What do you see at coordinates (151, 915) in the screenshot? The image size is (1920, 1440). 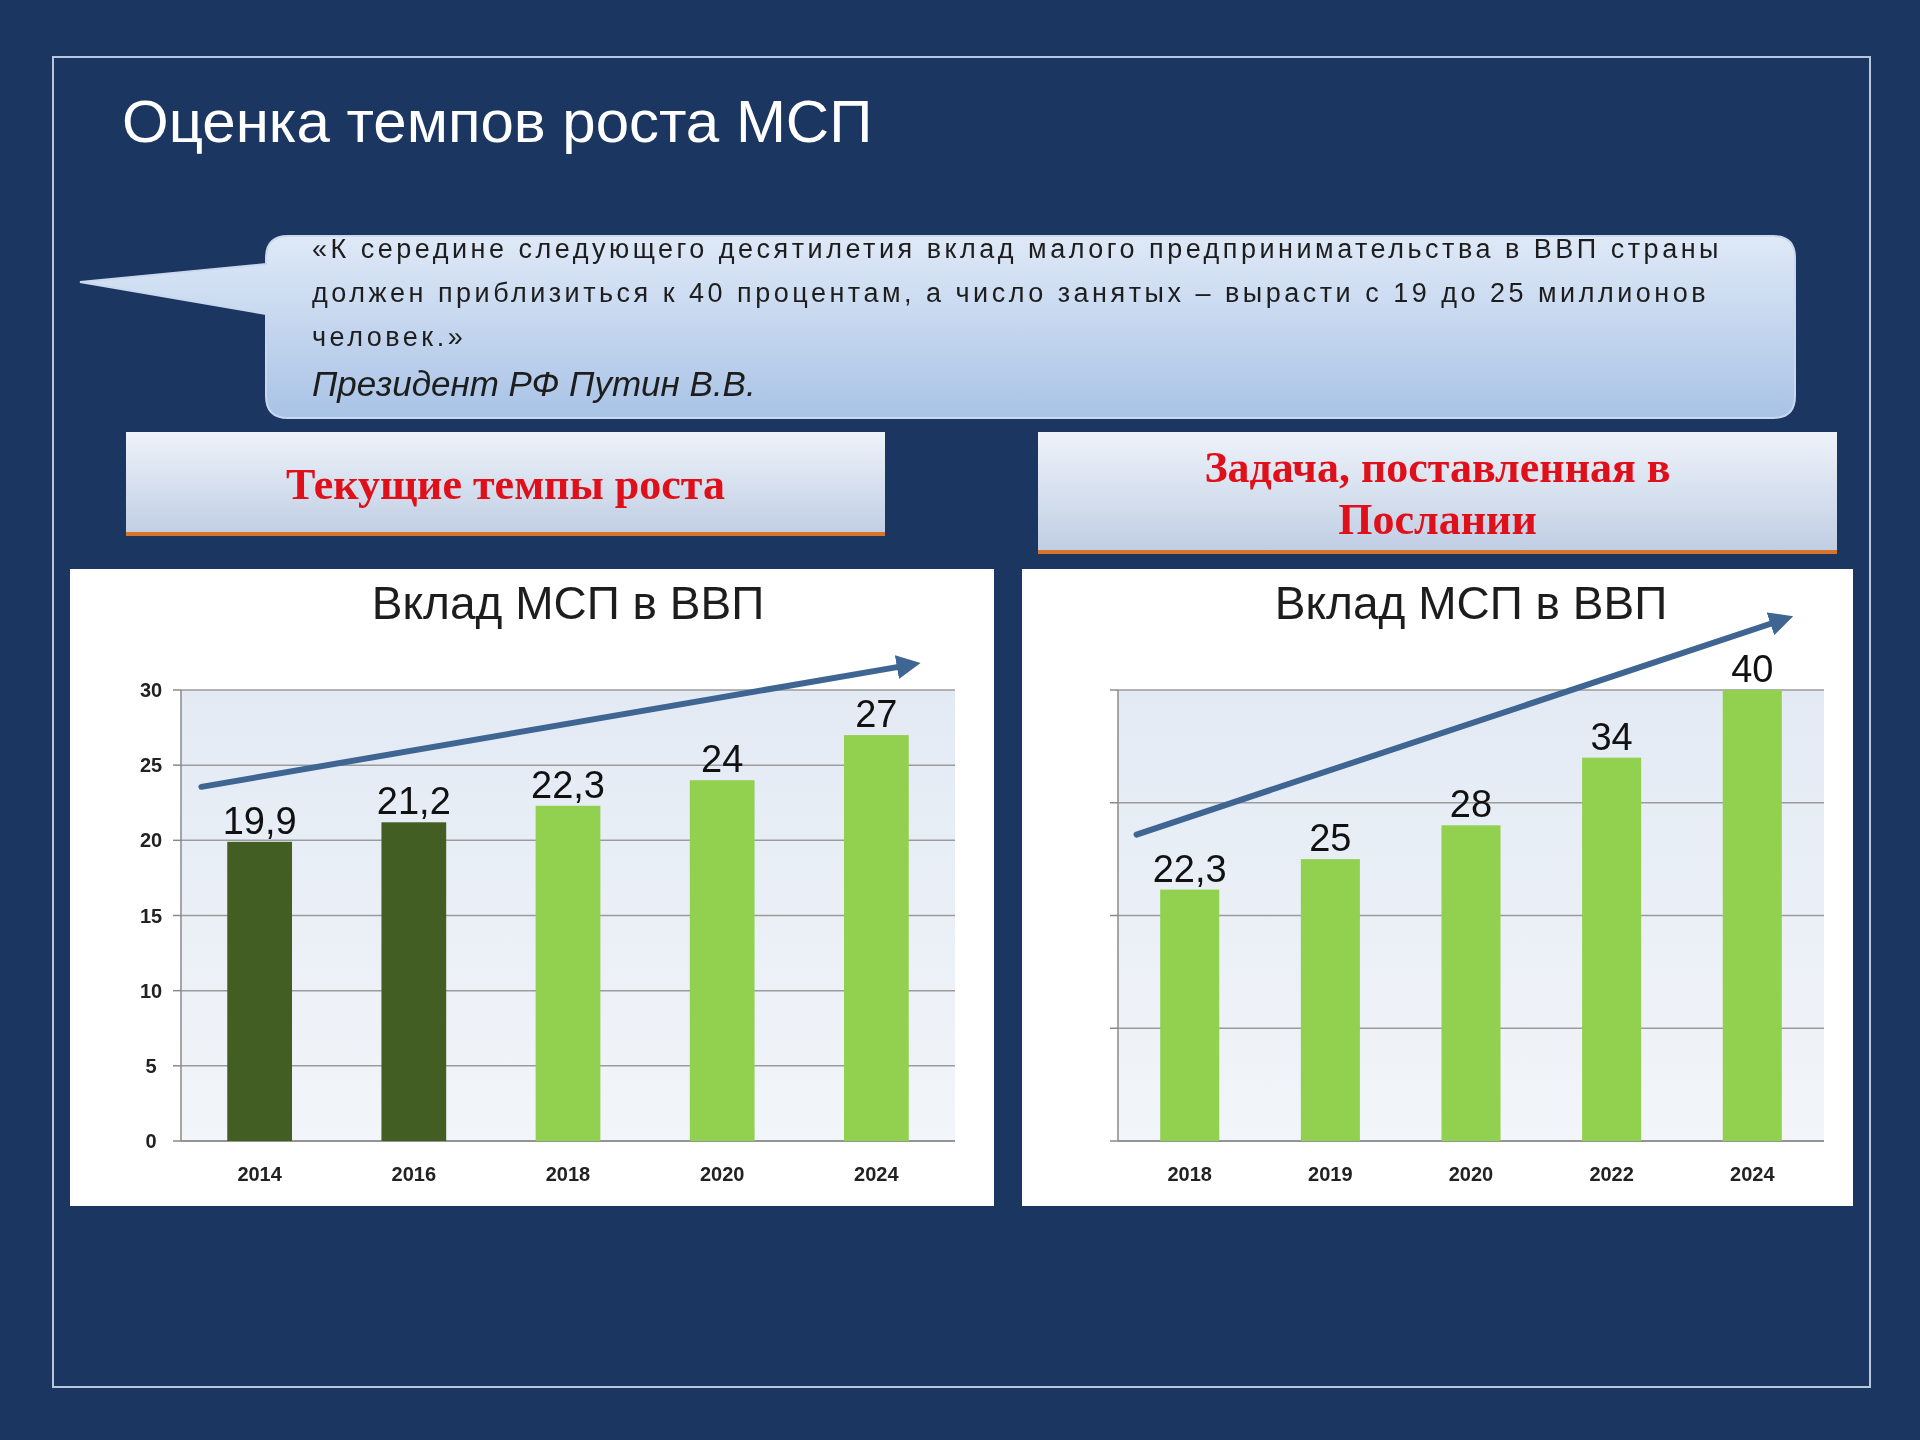 I see `y-tick-label: 15` at bounding box center [151, 915].